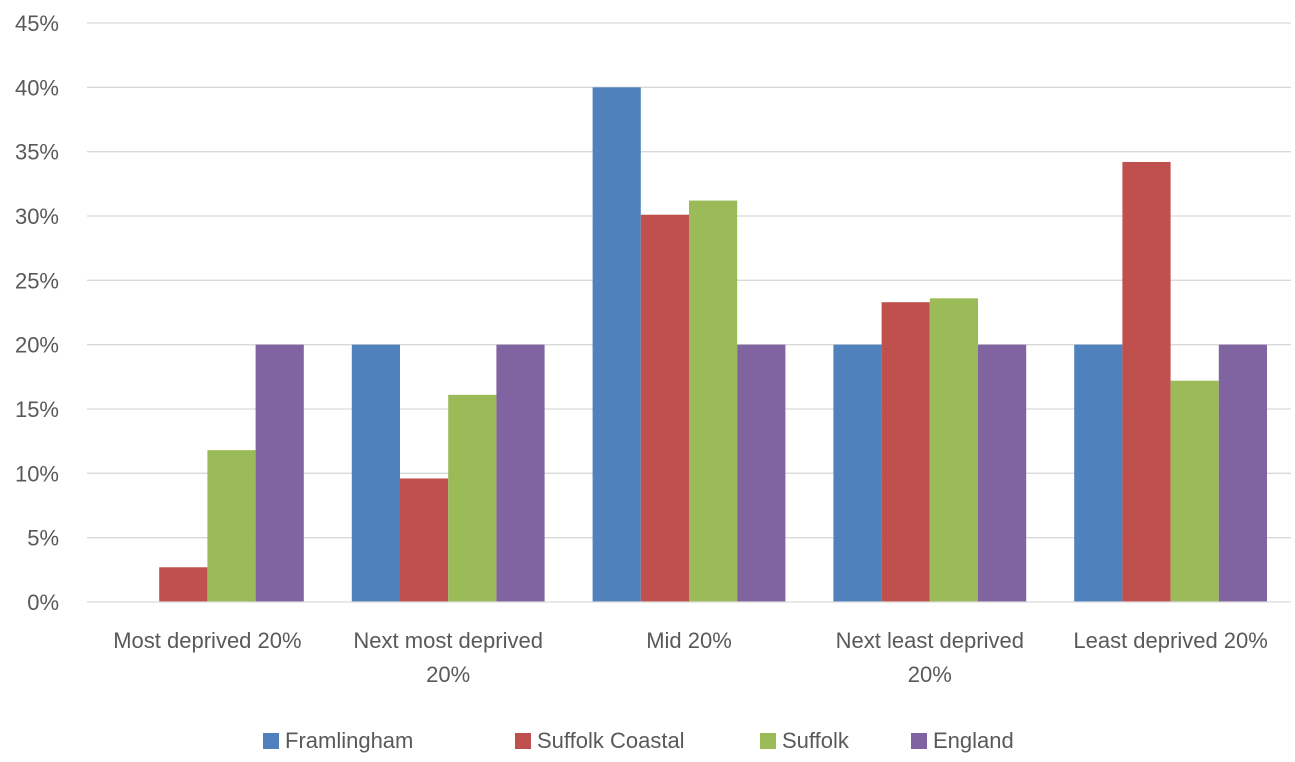 The height and width of the screenshot is (762, 1295). Describe the element at coordinates (448, 657) in the screenshot. I see `x-category-label: Next most deprived 20%` at that location.